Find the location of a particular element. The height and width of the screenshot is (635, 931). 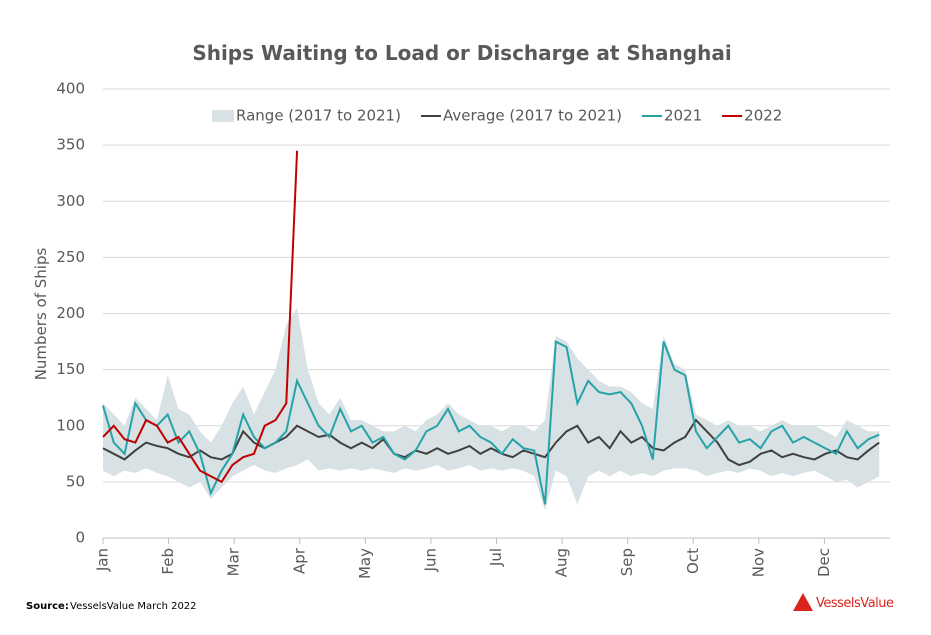

y-tick-label: 150 is located at coordinates (70, 369).